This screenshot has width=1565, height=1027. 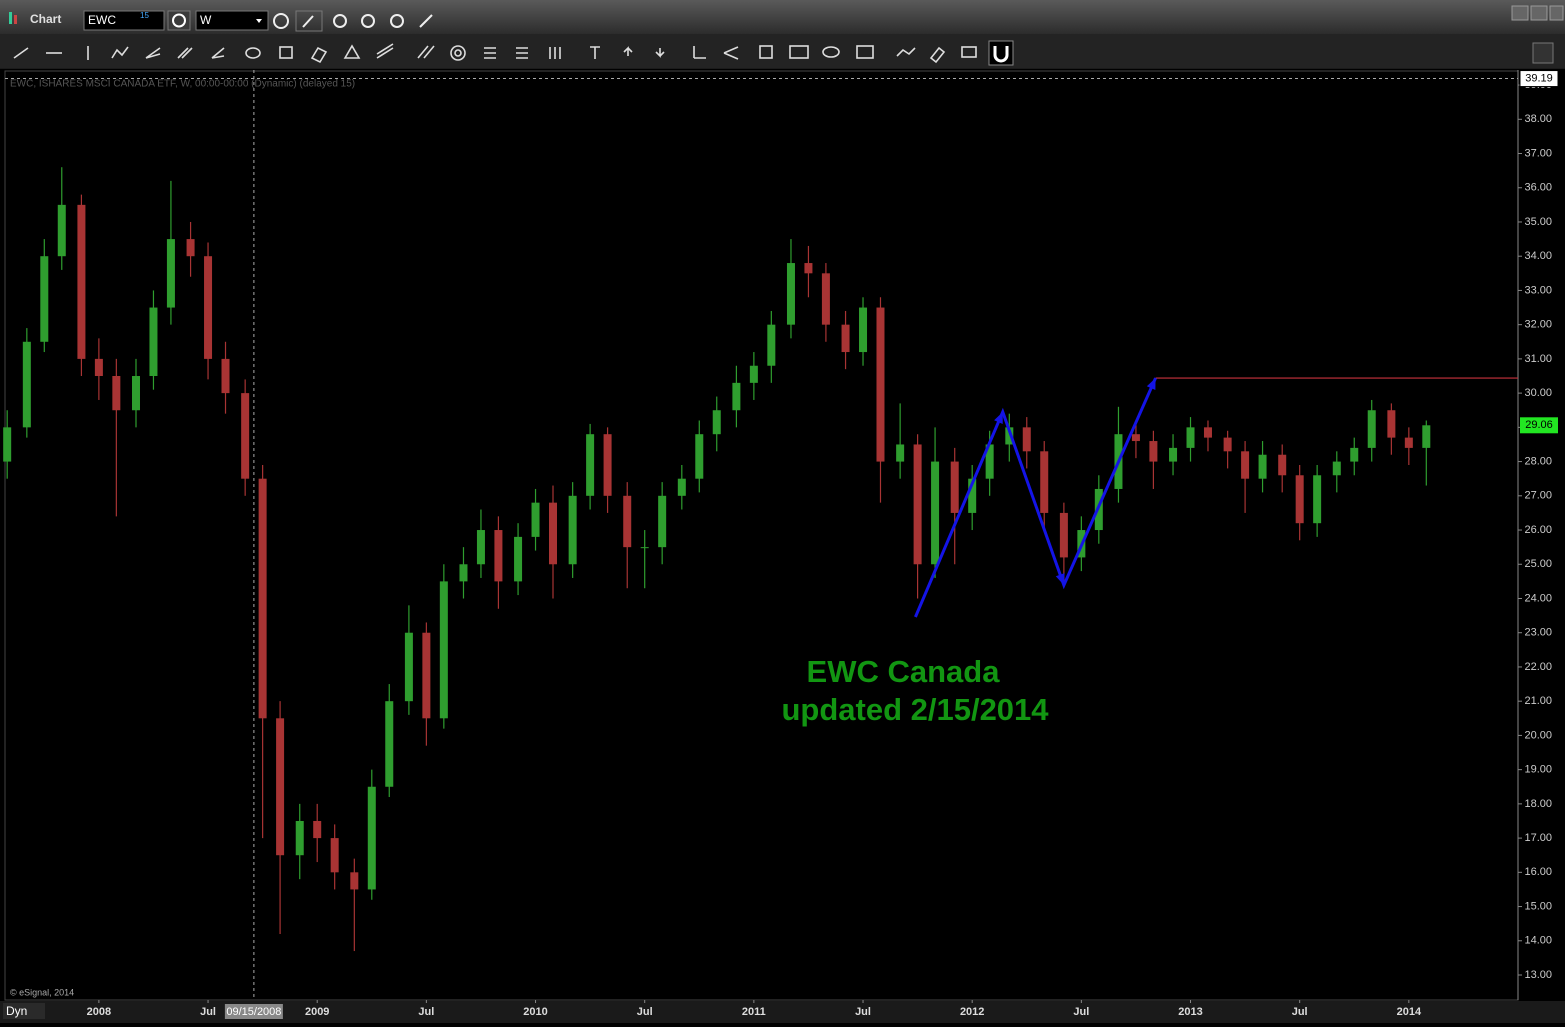 I want to click on symbol: EWC, so click(x=102, y=20).